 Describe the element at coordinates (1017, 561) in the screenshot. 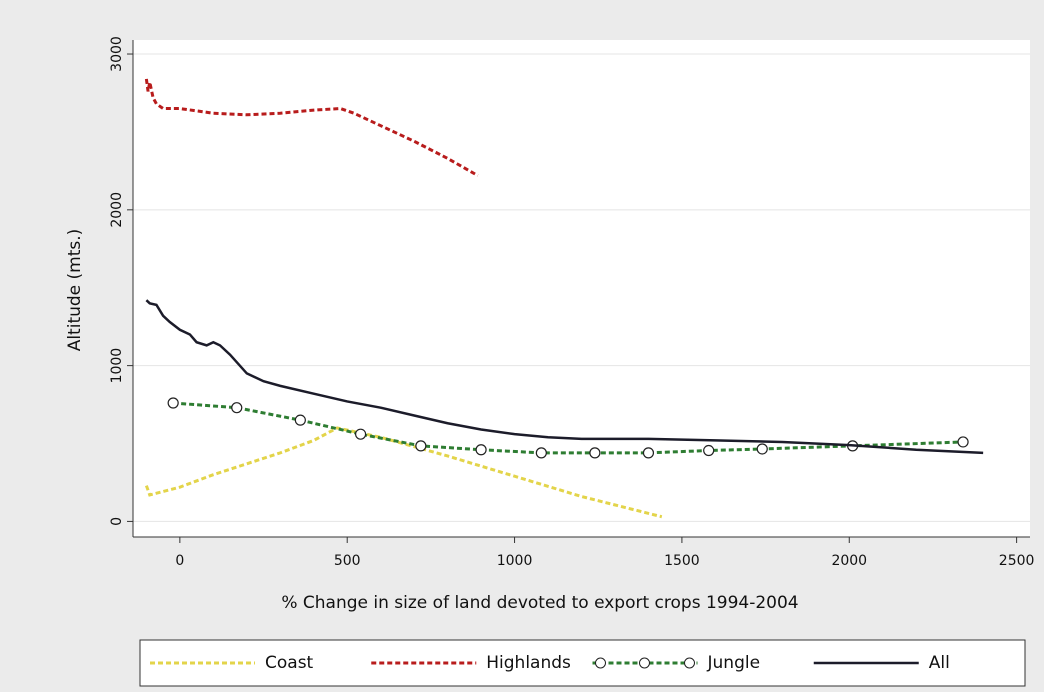

I see `x-tick-label: 2500` at that location.